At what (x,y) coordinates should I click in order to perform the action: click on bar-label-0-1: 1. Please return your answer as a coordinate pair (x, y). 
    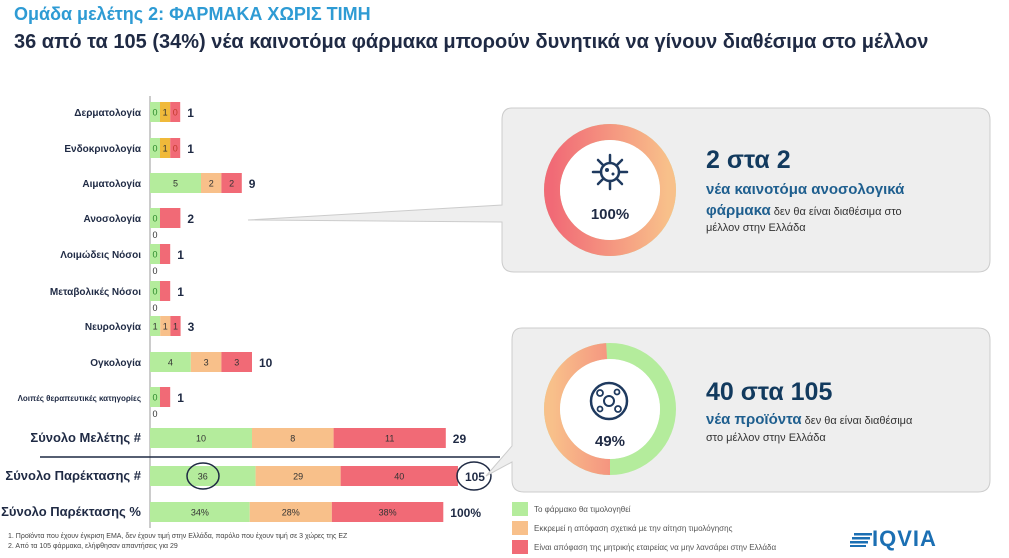
    Looking at the image, I should click on (165, 113).